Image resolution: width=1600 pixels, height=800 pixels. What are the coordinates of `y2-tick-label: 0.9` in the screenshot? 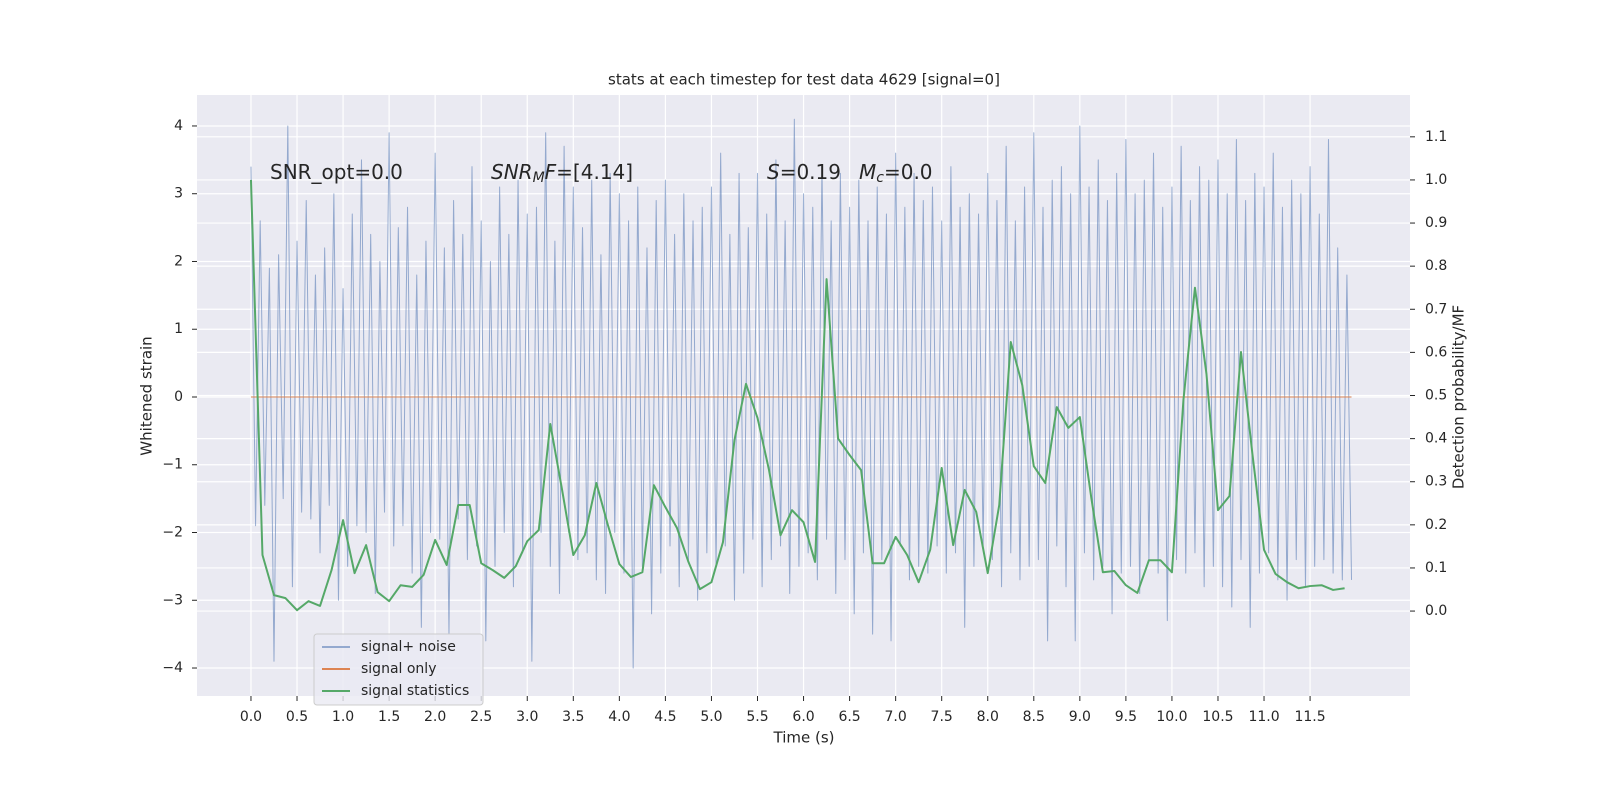 It's located at (1436, 223).